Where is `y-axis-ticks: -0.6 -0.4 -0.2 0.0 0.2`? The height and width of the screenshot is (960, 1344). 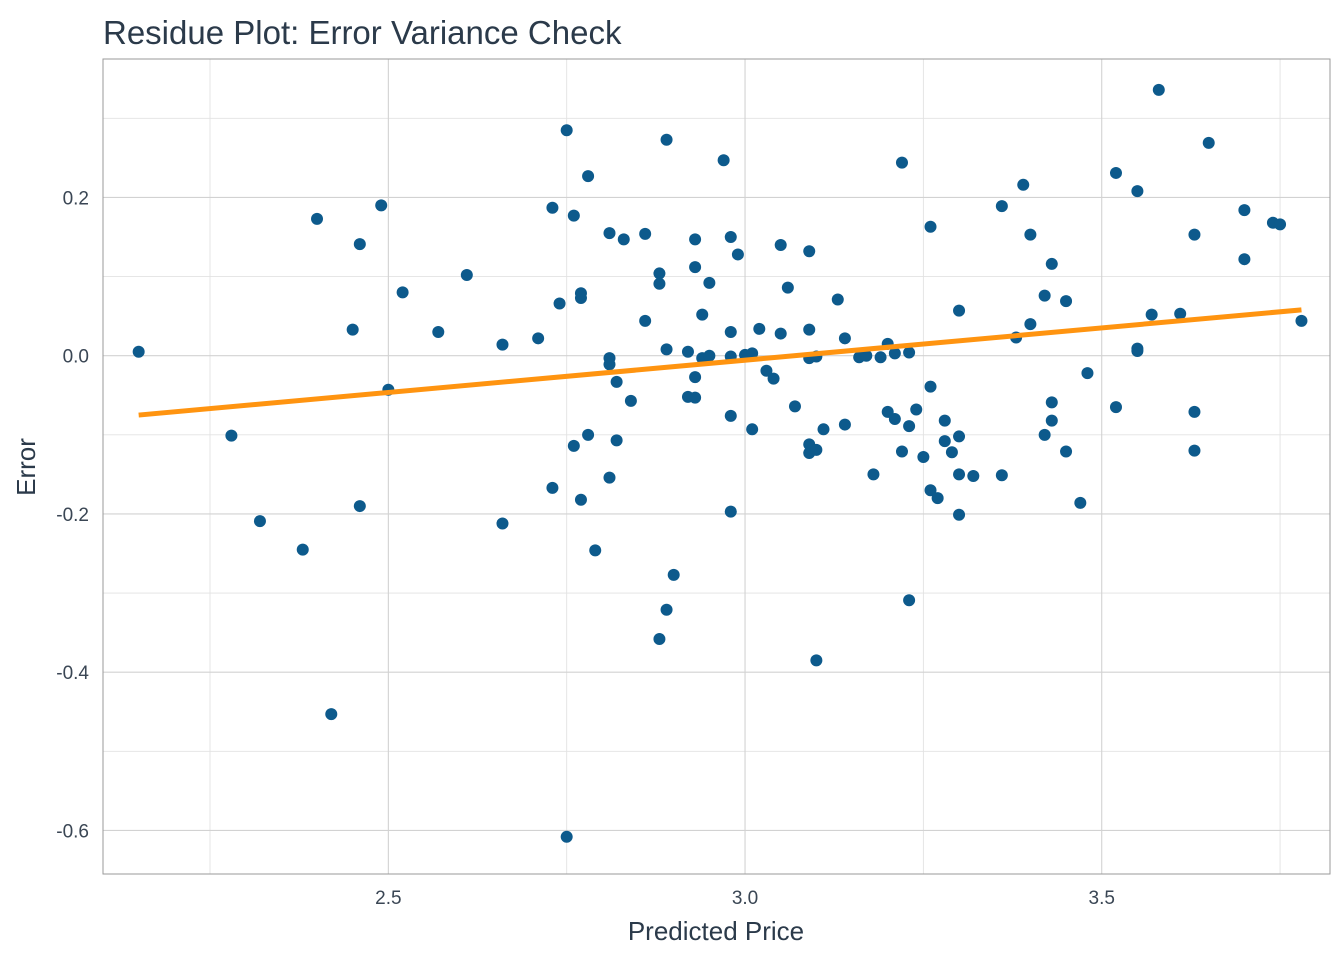
y-axis-ticks: -0.6 -0.4 -0.2 0.0 0.2 is located at coordinates (72, 515).